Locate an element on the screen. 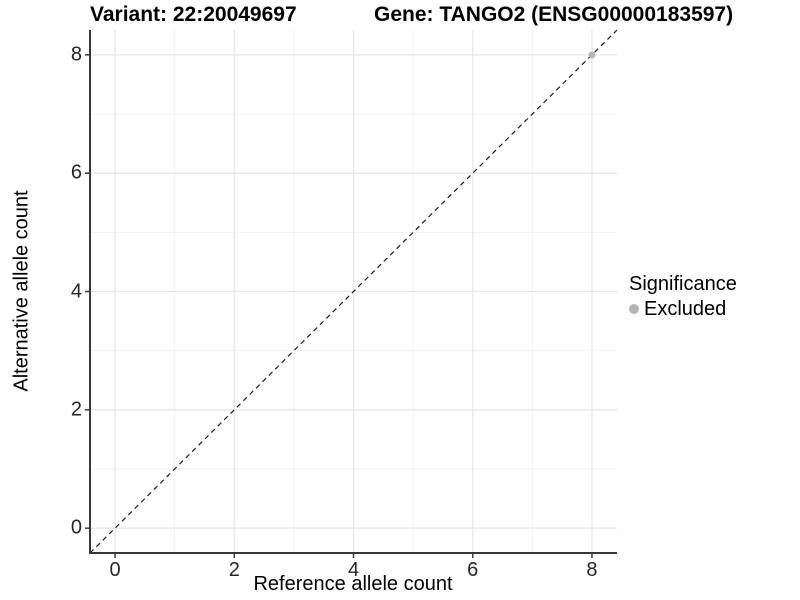  legend-title: Significance is located at coordinates (683, 284).